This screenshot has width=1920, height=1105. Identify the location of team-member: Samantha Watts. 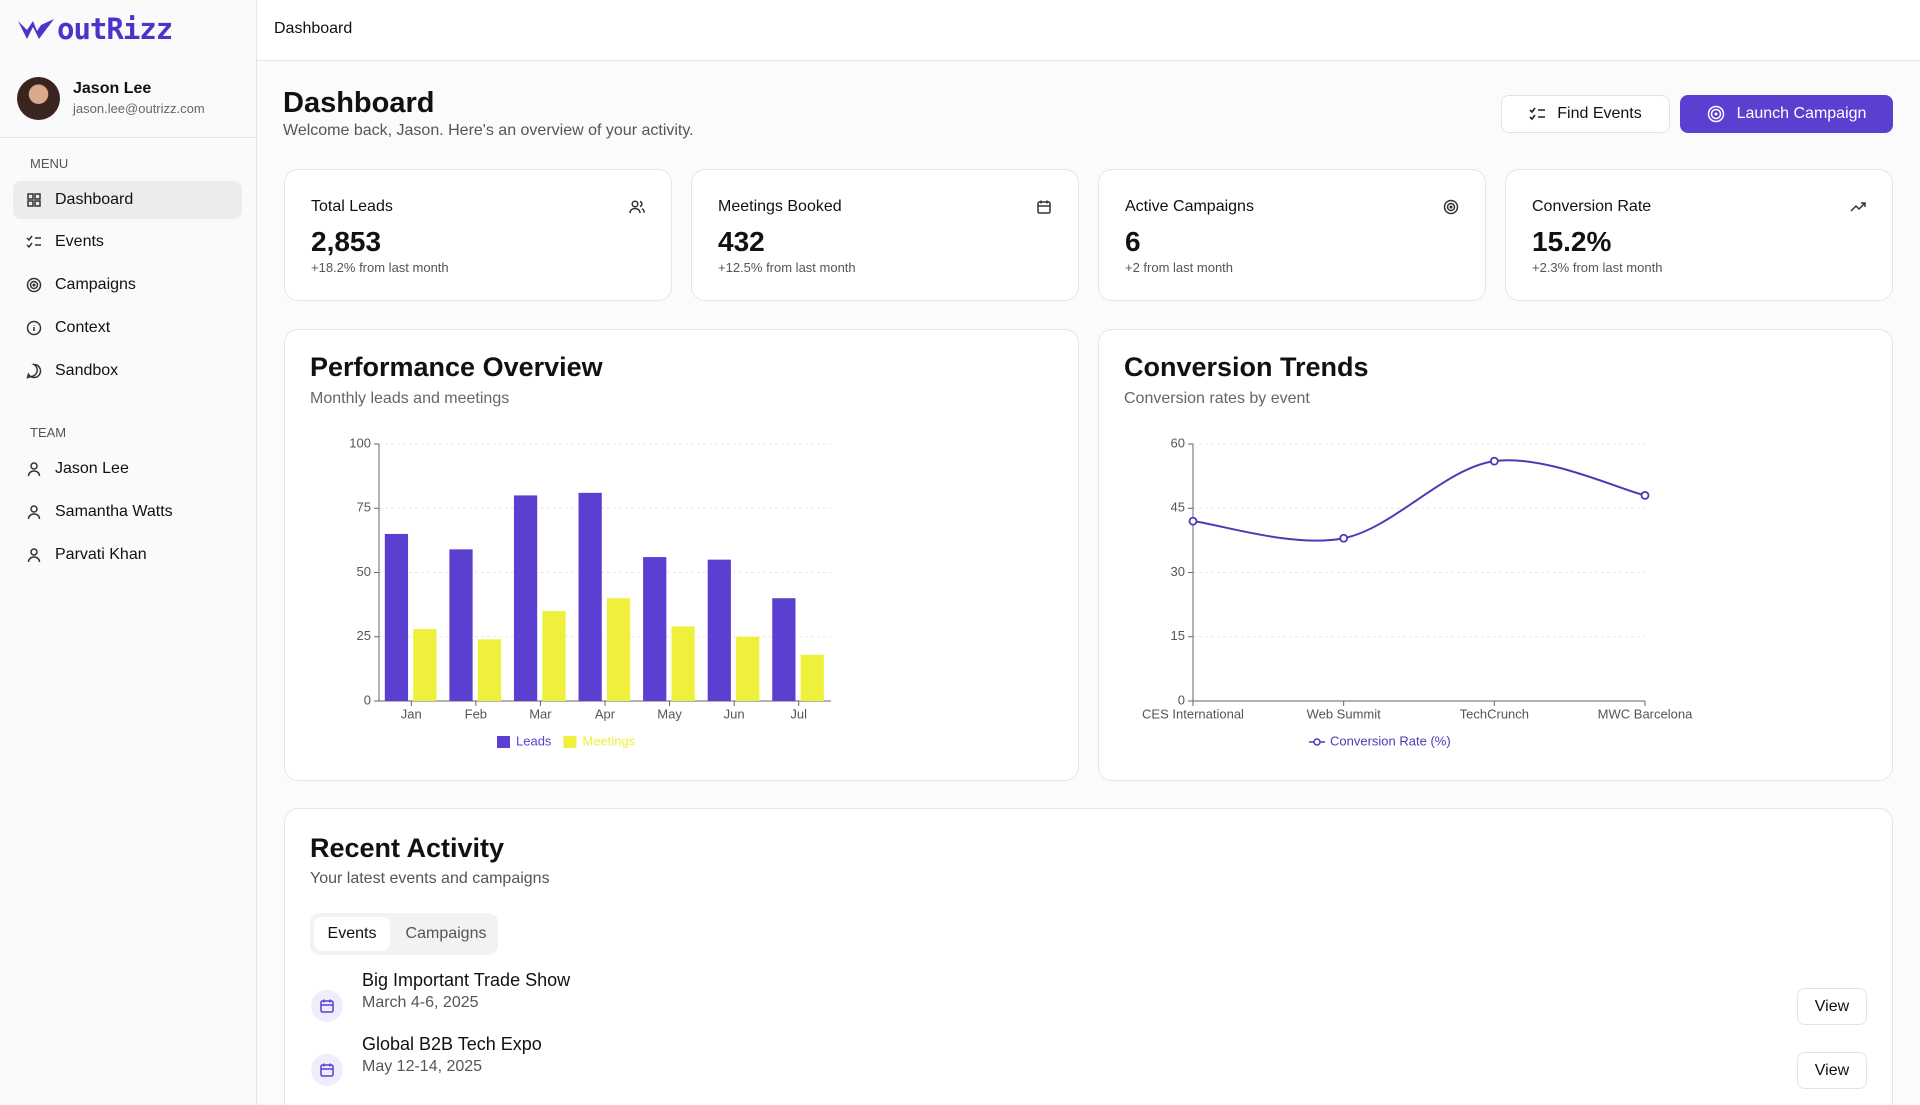
(127, 512).